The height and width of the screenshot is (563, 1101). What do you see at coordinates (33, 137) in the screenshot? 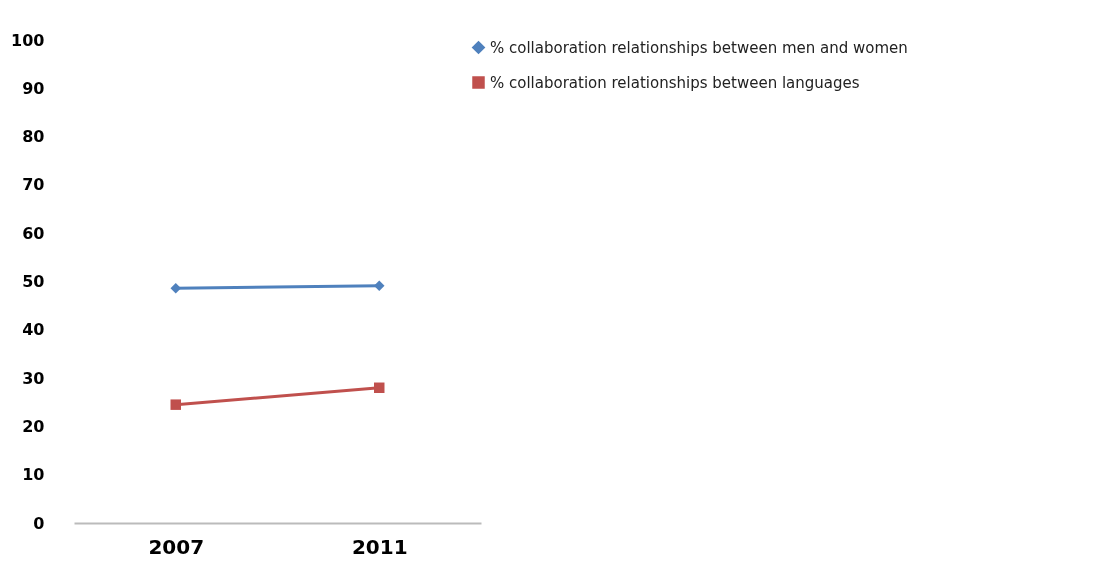
I see `y-tick-label: 80` at bounding box center [33, 137].